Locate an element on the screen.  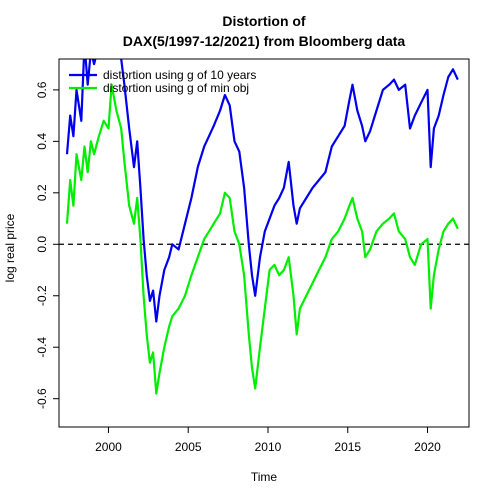
legend-label: distortion using g of min obj is located at coordinates (176, 88).